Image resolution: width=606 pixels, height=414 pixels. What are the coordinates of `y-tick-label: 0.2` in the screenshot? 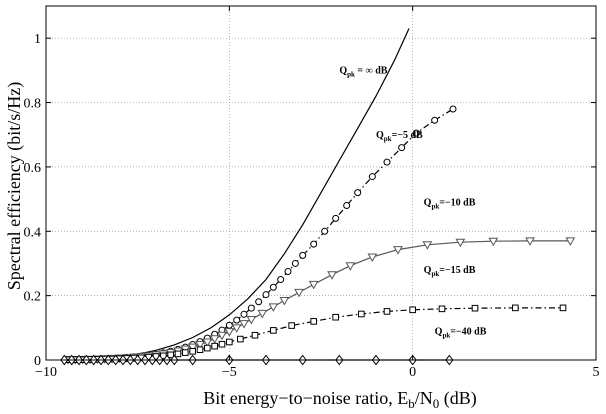 It's located at (33, 297).